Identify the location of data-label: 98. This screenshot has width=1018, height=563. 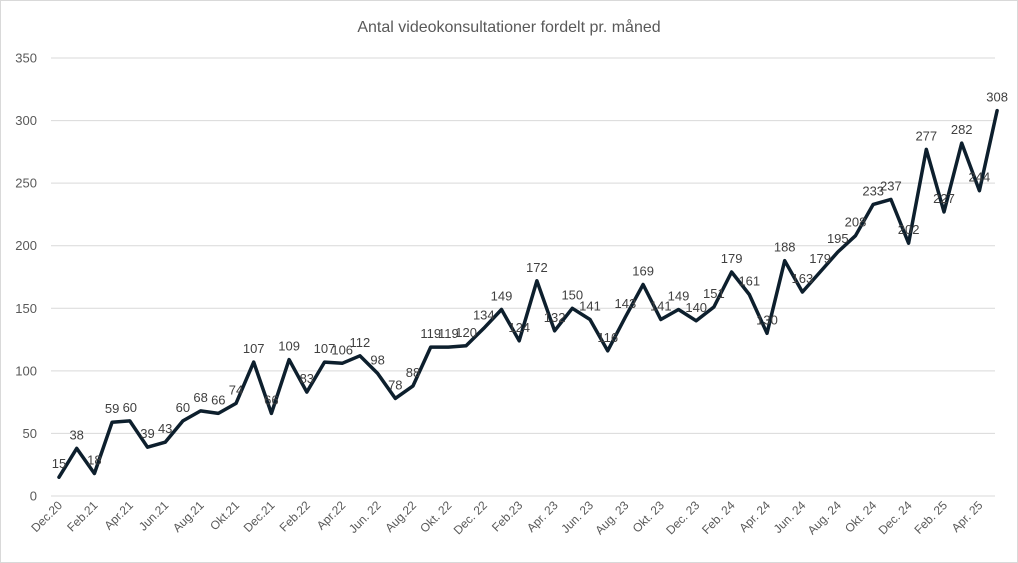
(377, 359).